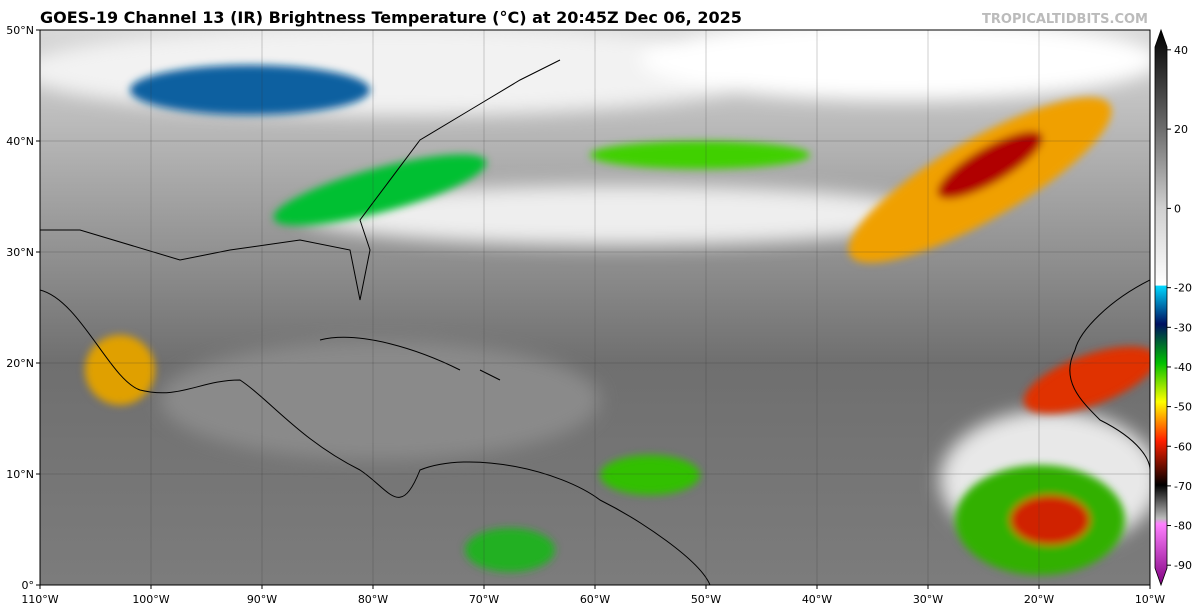 The width and height of the screenshot is (1200, 612). I want to click on colorbar-label: 0, so click(1177, 208).